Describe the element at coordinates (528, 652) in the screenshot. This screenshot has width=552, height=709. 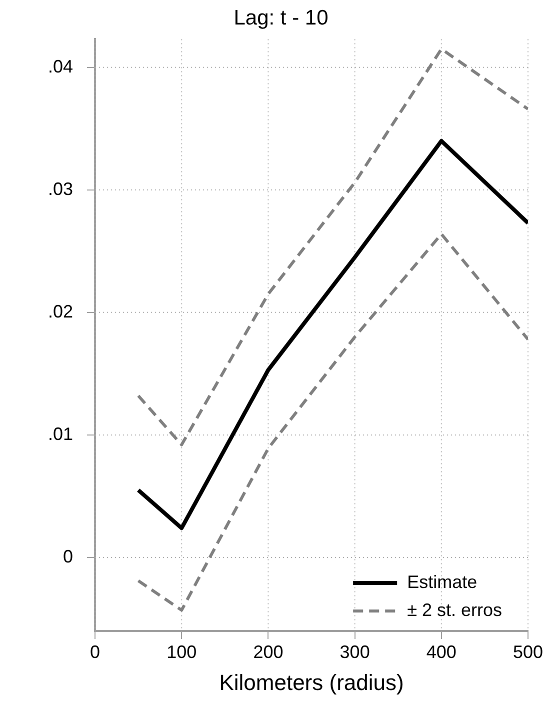
I see `x-tick-label: 500` at that location.